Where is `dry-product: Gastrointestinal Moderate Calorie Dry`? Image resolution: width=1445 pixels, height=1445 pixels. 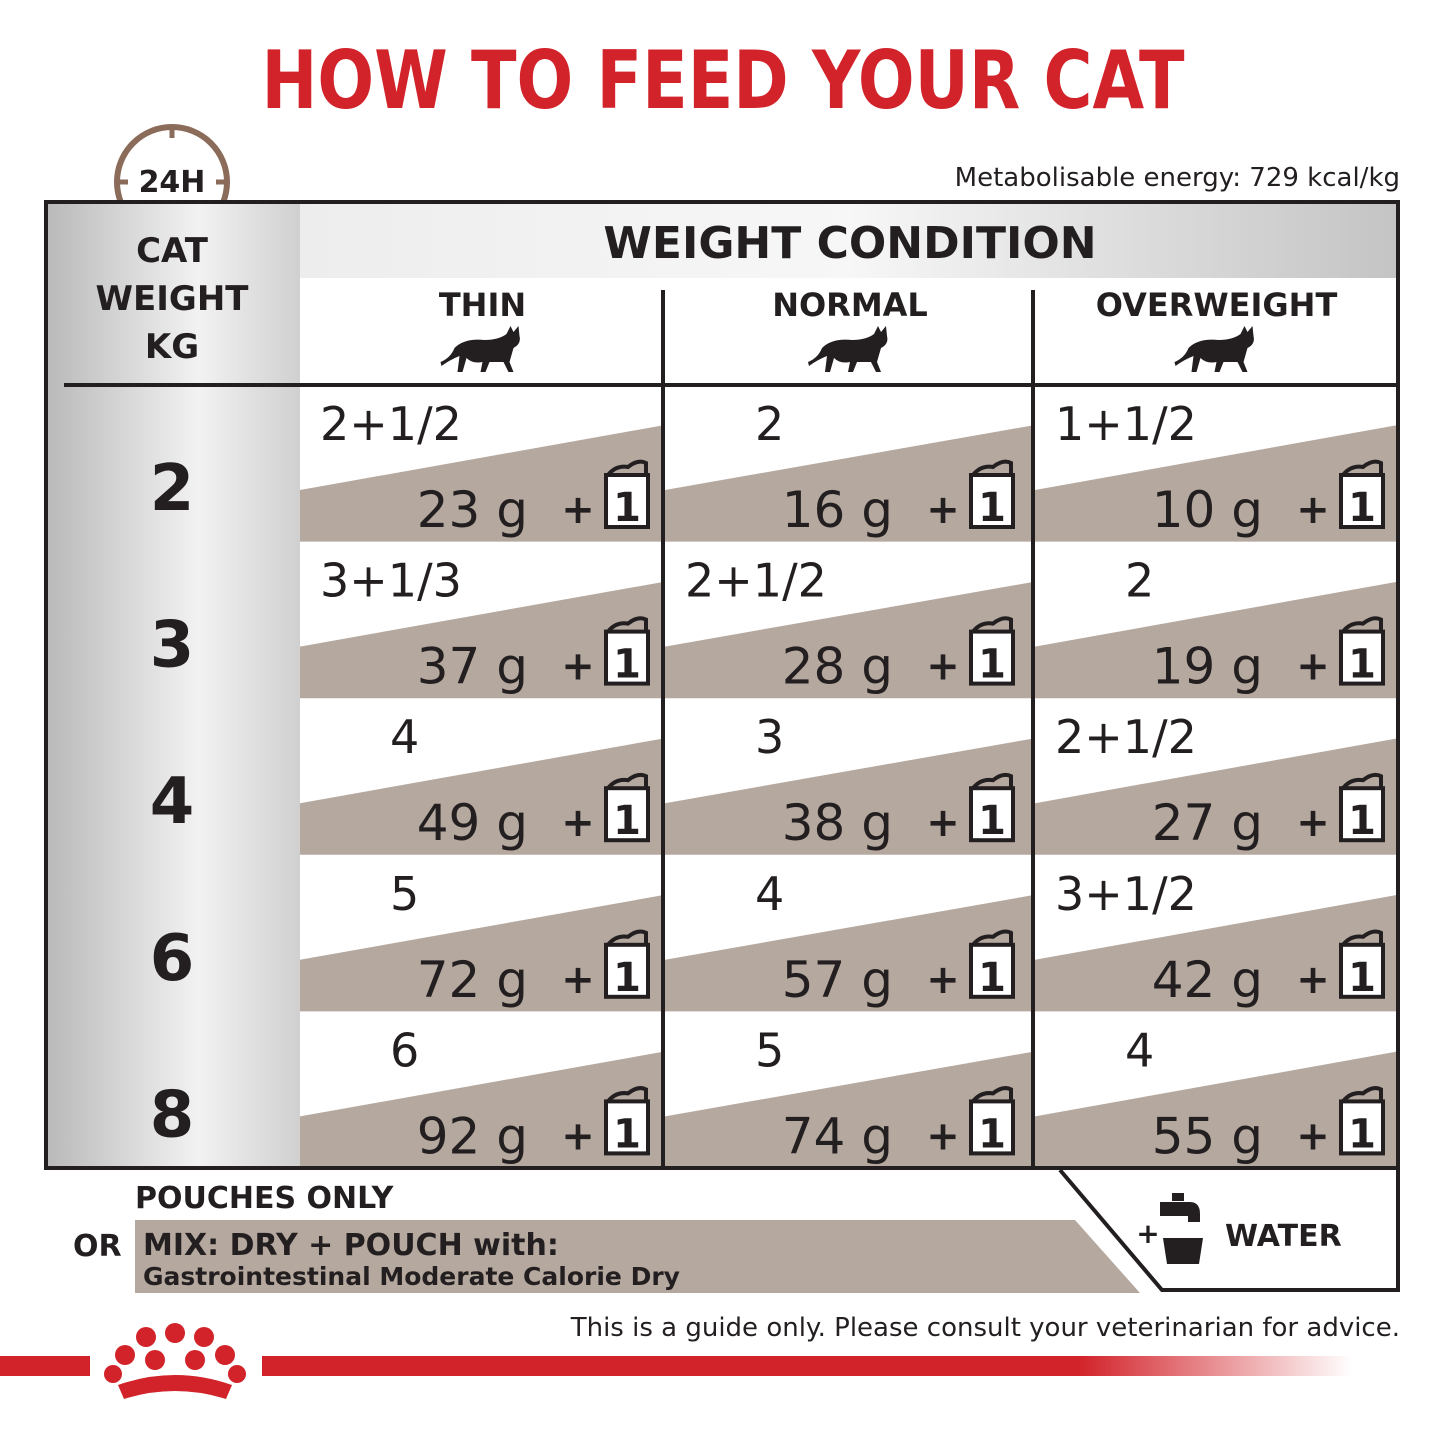
dry-product: Gastrointestinal Moderate Calorie Dry is located at coordinates (411, 1276).